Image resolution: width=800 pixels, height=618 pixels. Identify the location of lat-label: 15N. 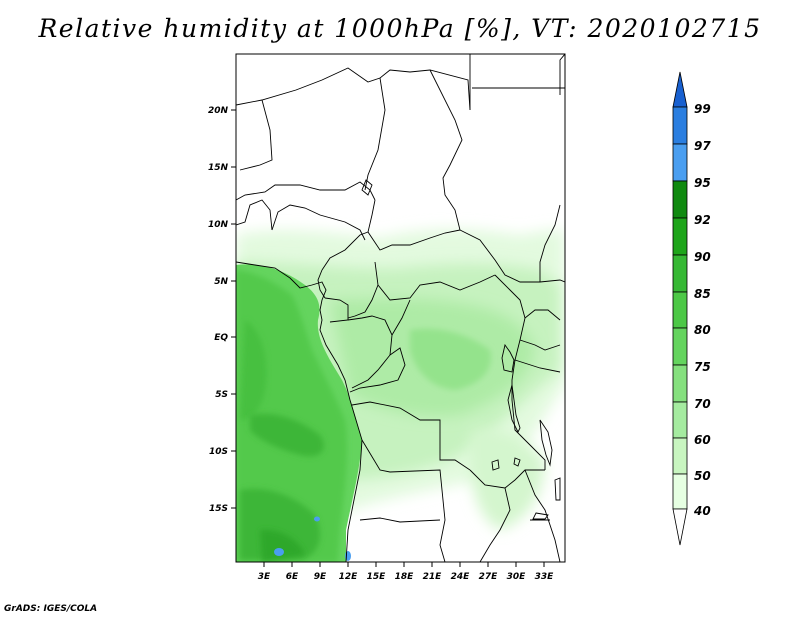
(218, 168).